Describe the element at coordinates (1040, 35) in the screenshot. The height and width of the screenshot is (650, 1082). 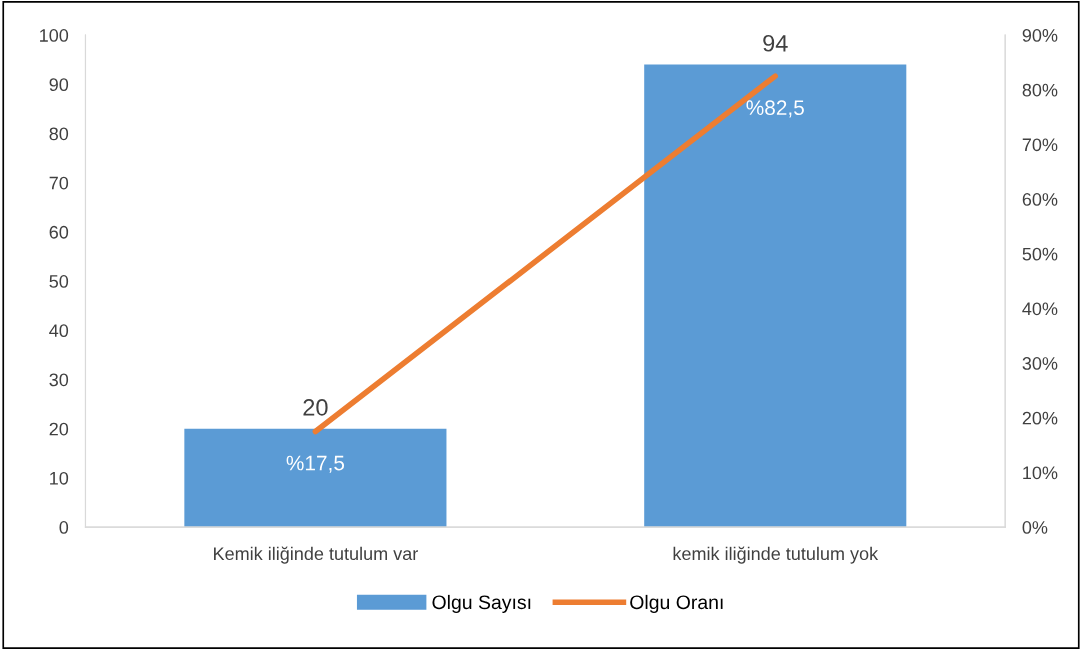
I see `y2-tick-label: 90%` at that location.